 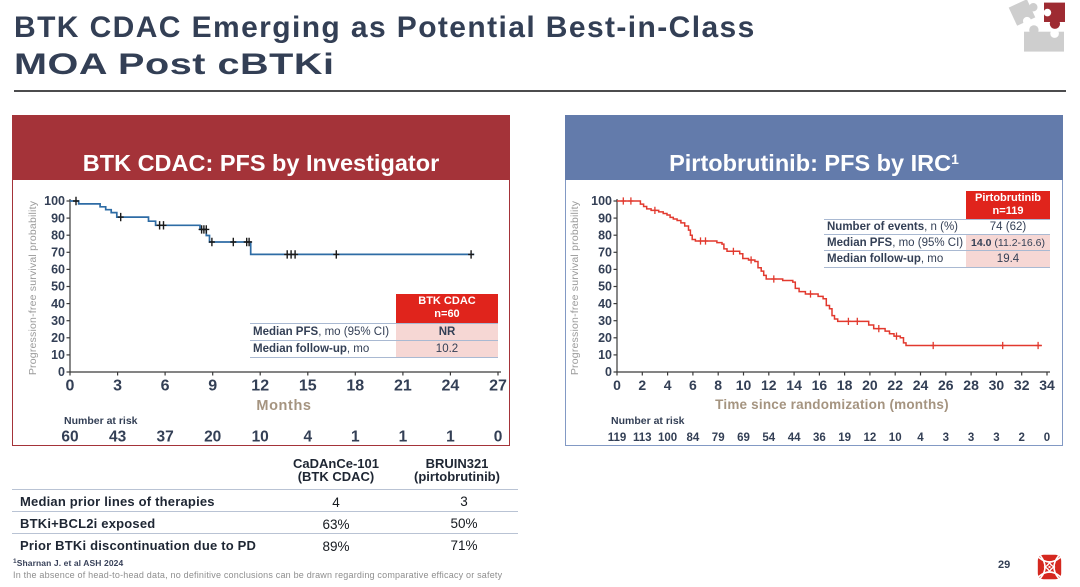 I want to click on svg-text: 22, so click(x=895, y=385).